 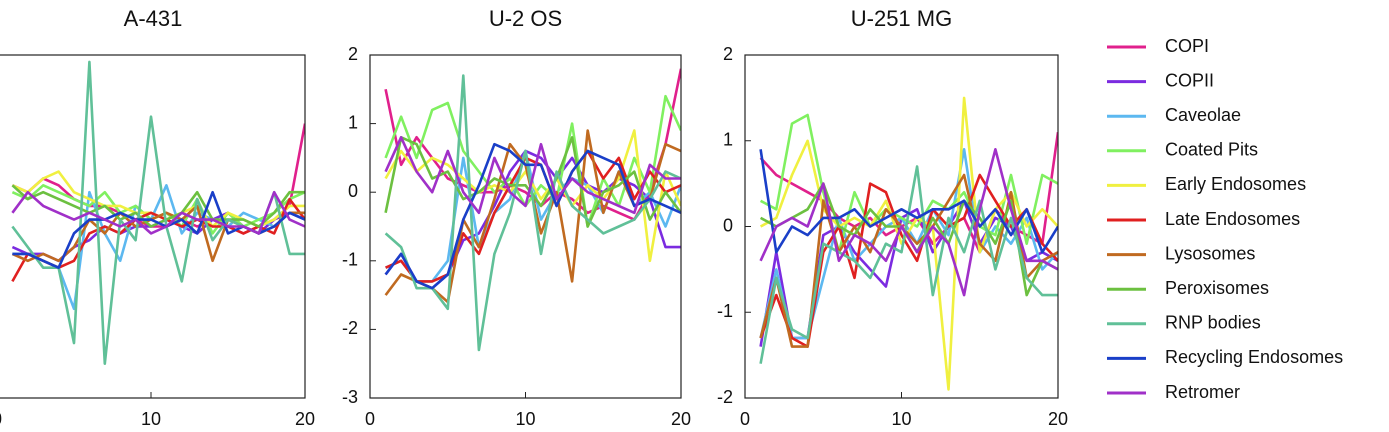 What do you see at coordinates (1202, 392) in the screenshot?
I see `legend-label: Retromer` at bounding box center [1202, 392].